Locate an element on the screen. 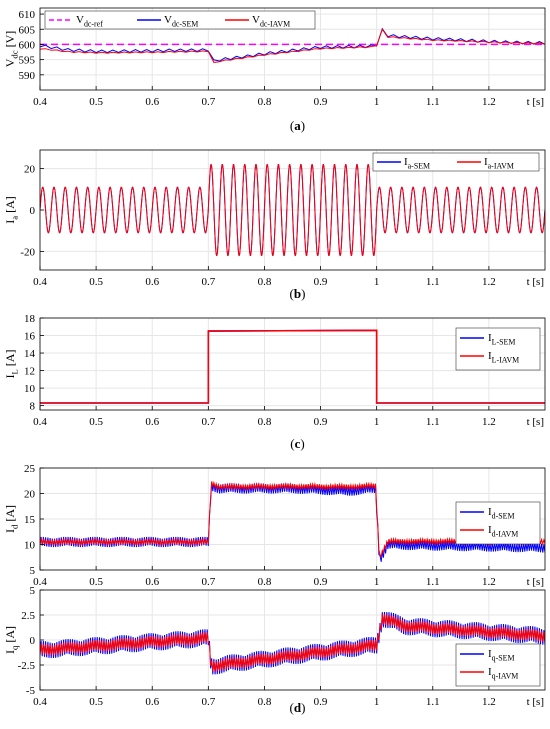 The image size is (550, 729). legend: Iq-SEM Iq-IAVM is located at coordinates (498, 665).